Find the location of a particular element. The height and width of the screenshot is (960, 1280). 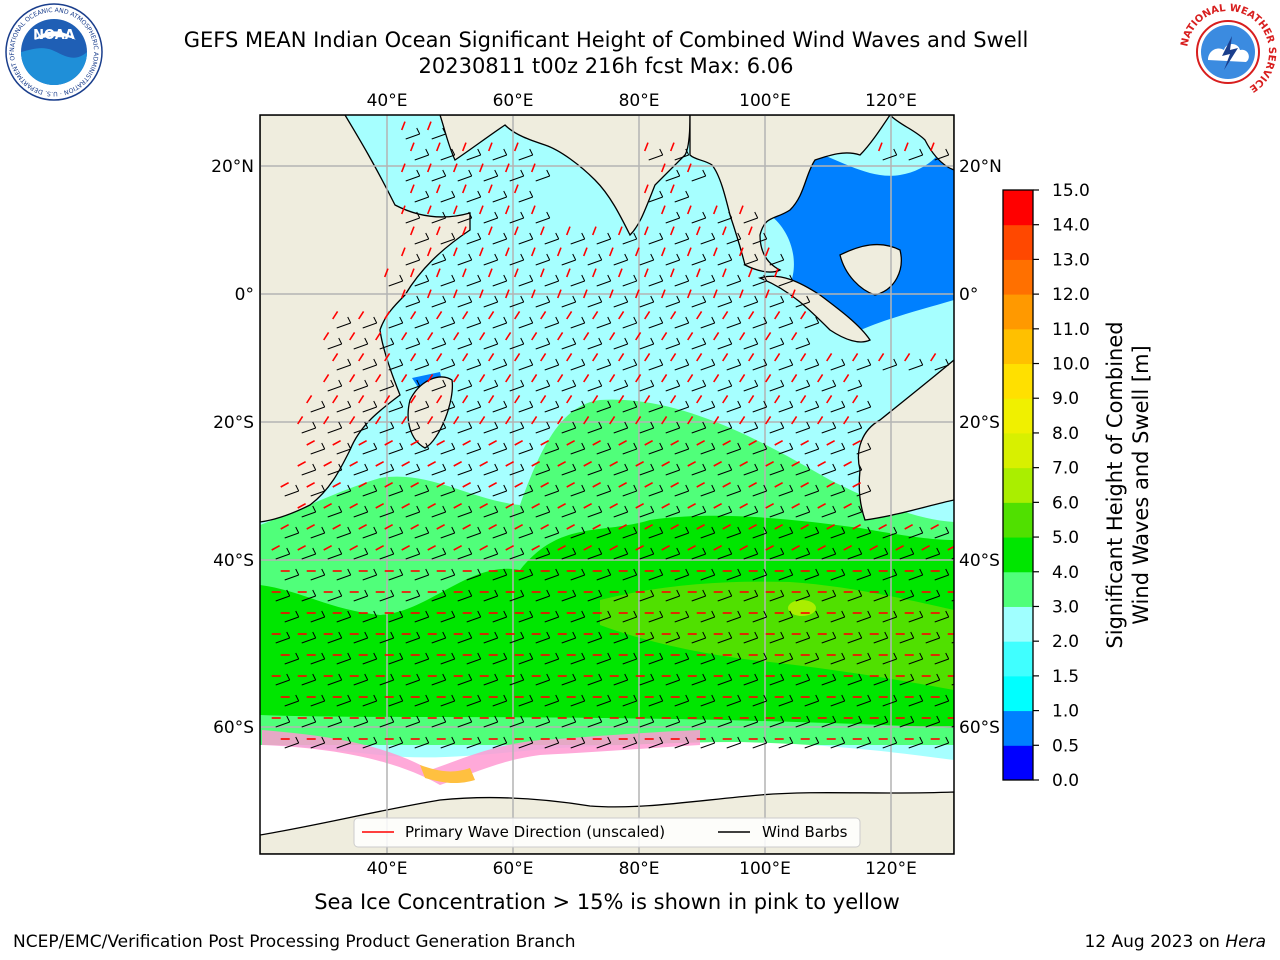

land-borneo is located at coordinates (870, 269).